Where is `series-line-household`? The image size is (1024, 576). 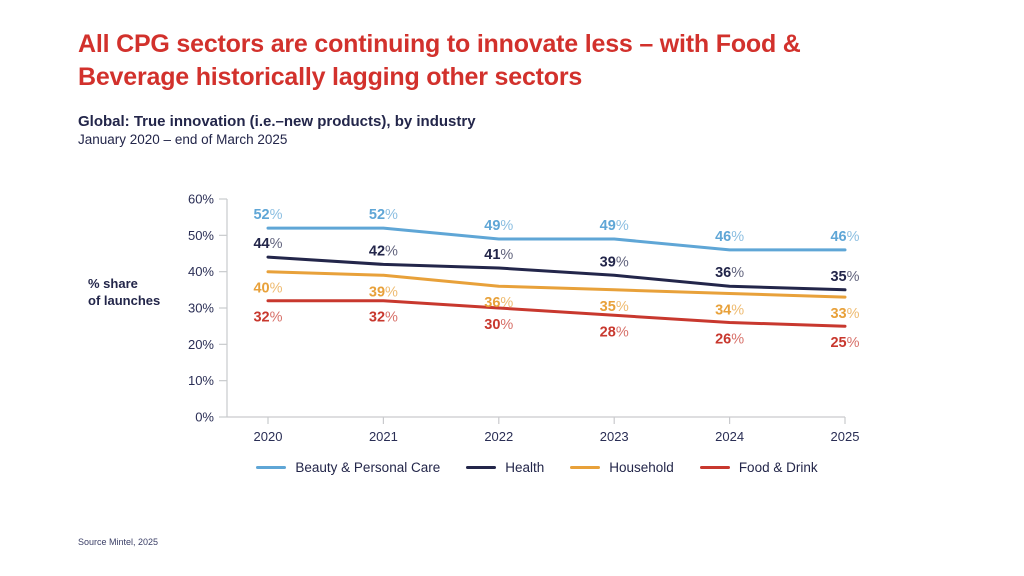 series-line-household is located at coordinates (556, 284).